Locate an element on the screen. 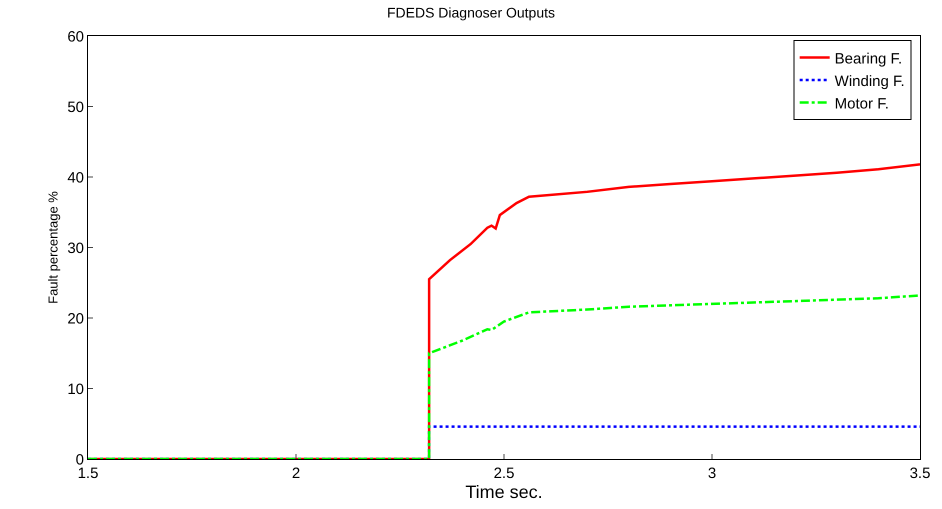 The height and width of the screenshot is (509, 942). x-tick-label: 2.5 is located at coordinates (504, 473).